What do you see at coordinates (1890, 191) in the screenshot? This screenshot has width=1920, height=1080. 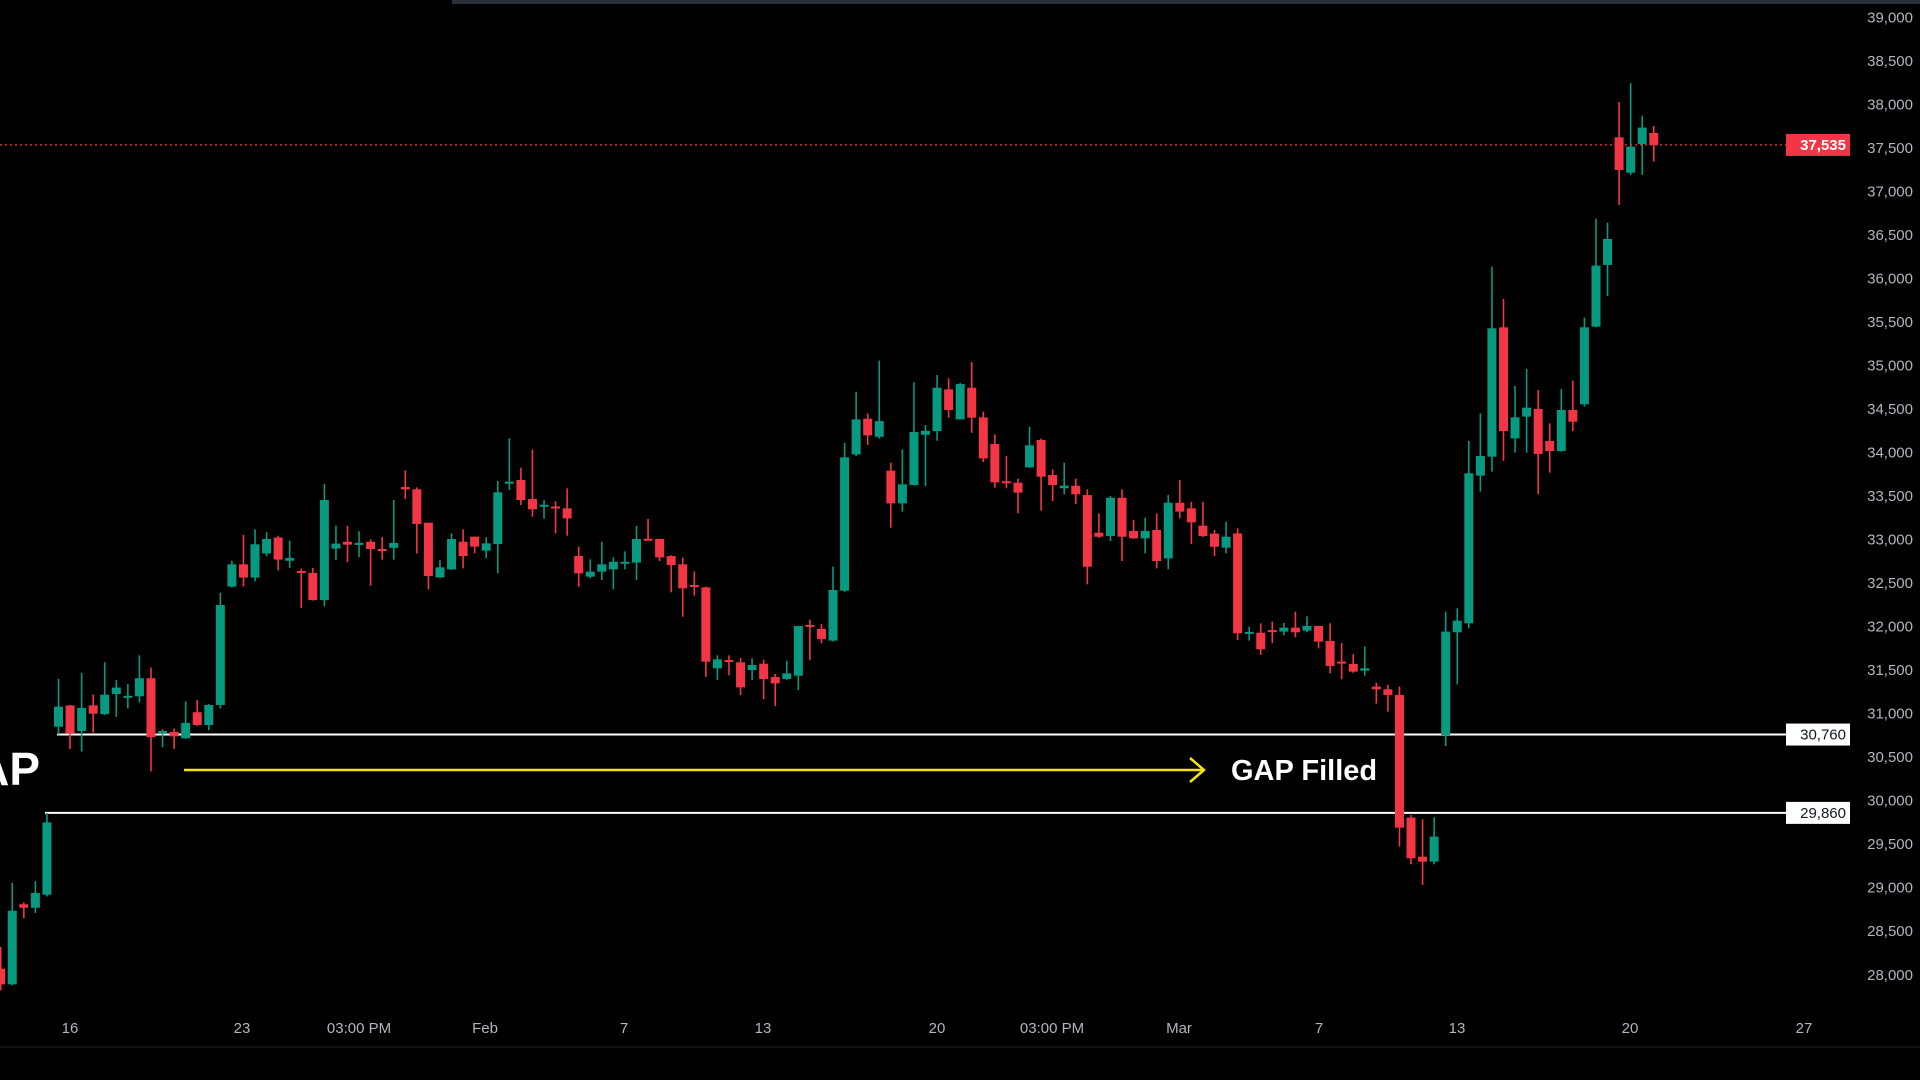 I see `price-tick-label: 37,000` at bounding box center [1890, 191].